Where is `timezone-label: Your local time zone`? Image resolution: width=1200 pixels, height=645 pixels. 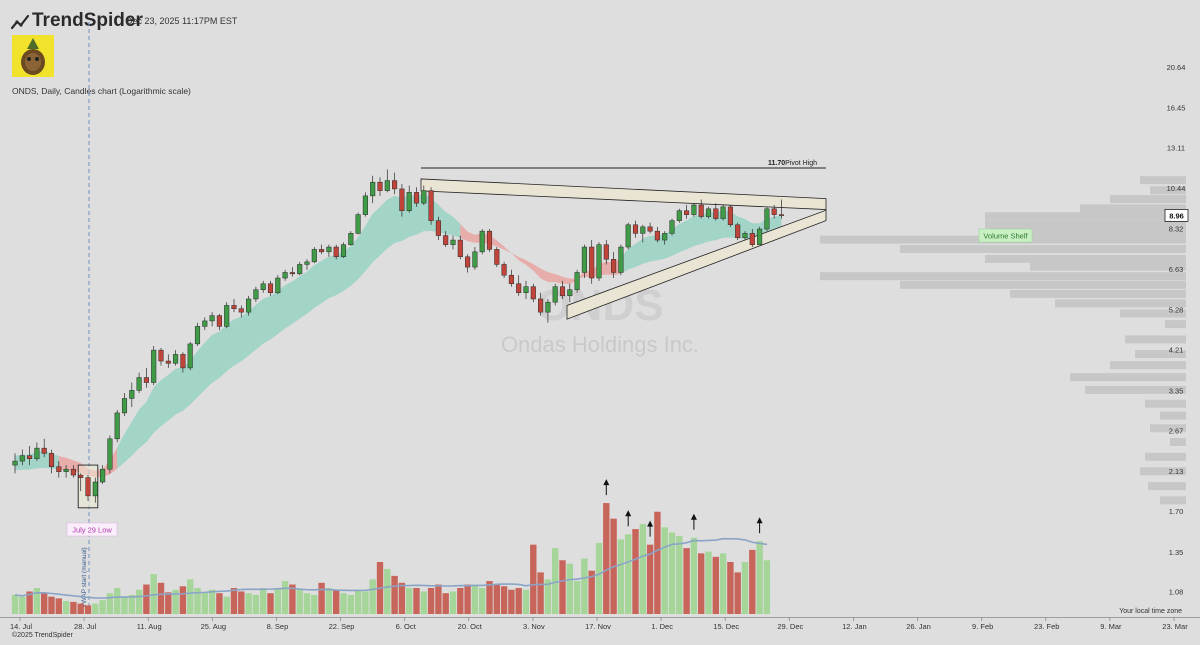 timezone-label: Your local time zone is located at coordinates (1150, 611).